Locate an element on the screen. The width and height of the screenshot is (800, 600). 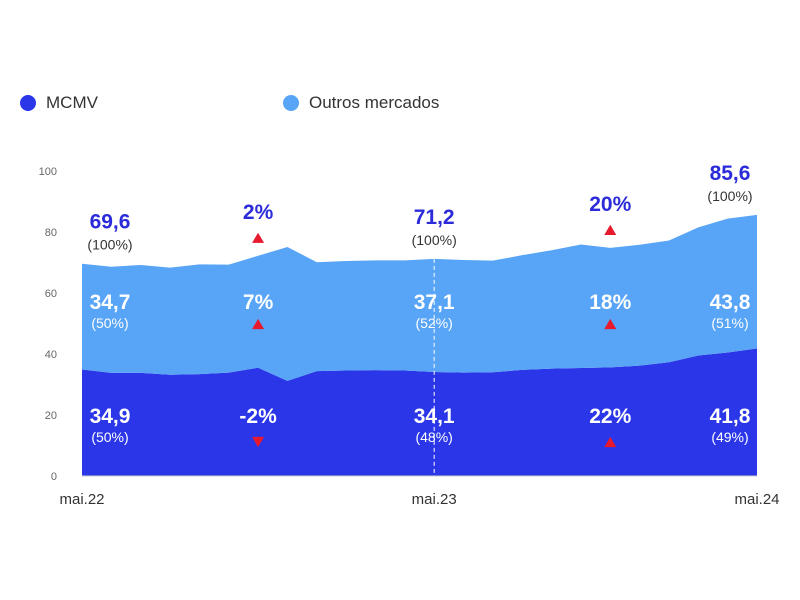
total-value-label: 69,6 is located at coordinates (110, 222).